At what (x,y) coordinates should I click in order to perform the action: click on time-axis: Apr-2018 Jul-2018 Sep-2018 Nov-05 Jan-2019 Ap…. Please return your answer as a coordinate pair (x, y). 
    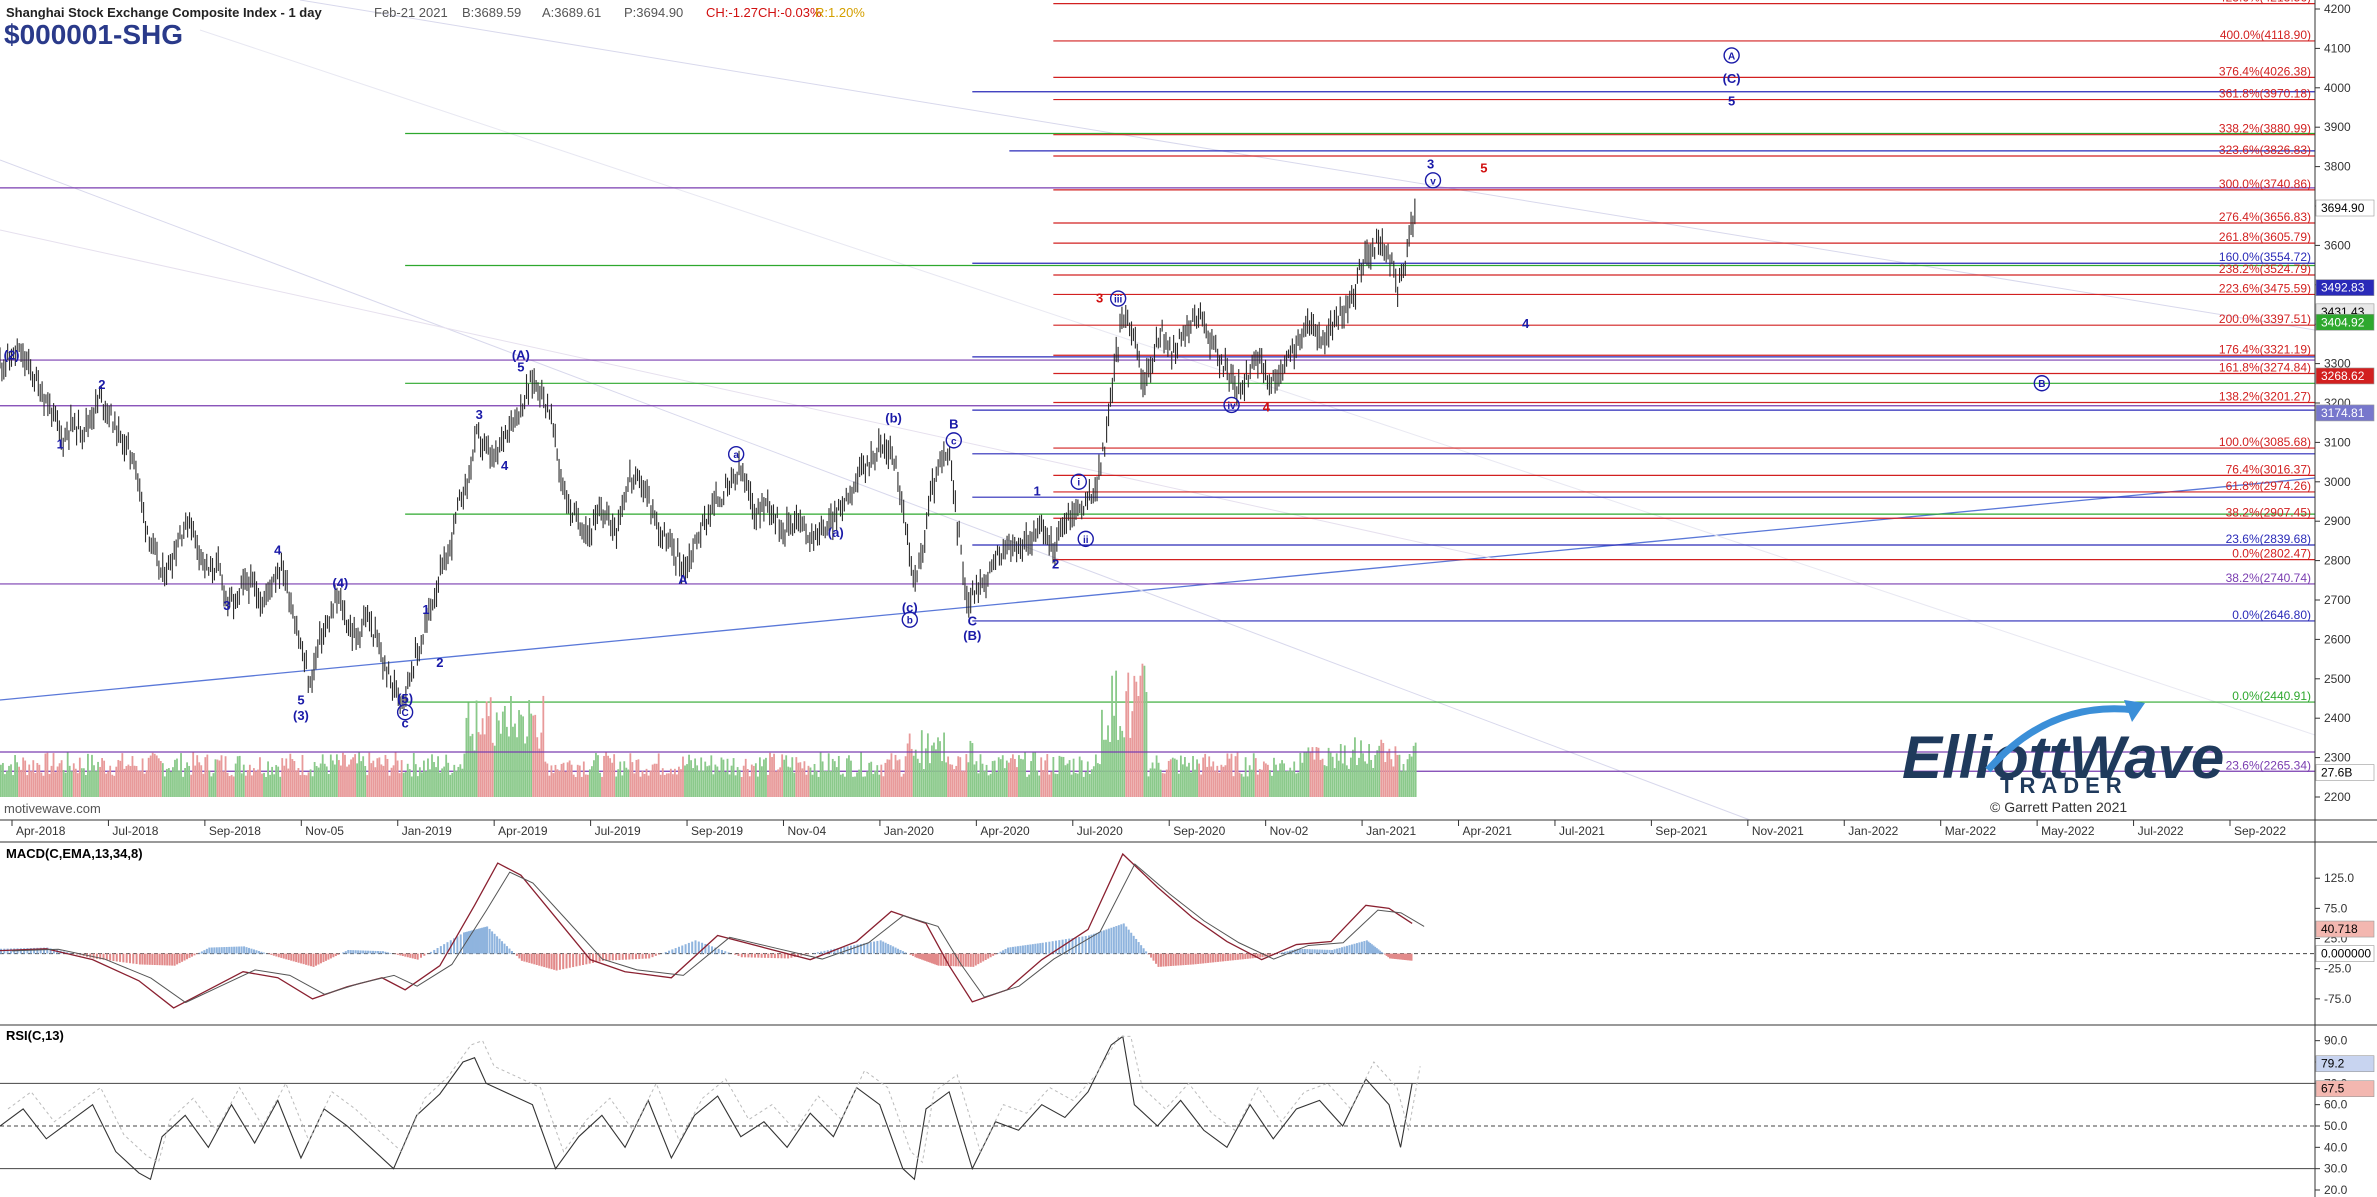
    Looking at the image, I should click on (1148, 829).